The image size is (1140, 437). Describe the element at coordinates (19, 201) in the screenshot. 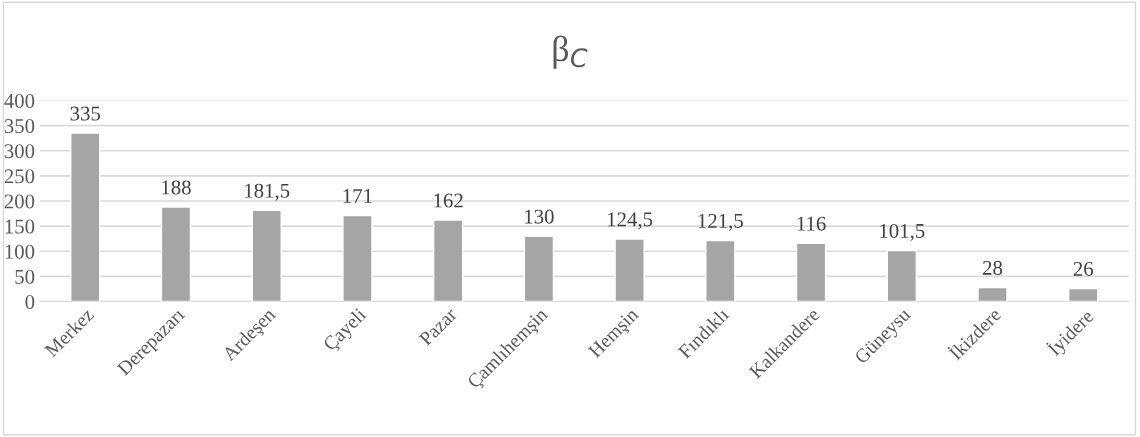

I see `y-tick-label: 200` at that location.